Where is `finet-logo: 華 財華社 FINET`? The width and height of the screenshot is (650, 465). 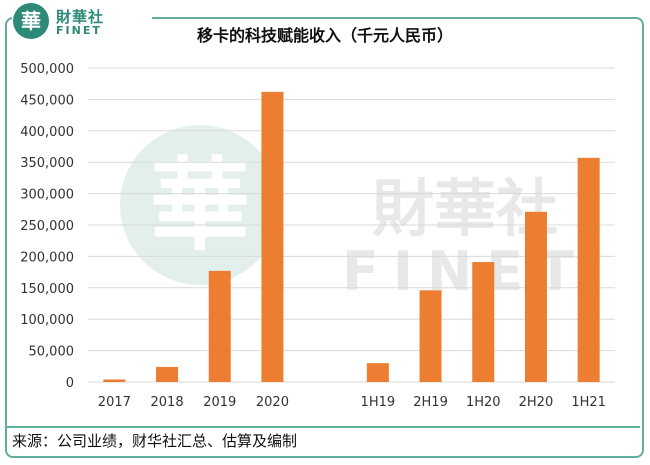
finet-logo: 華 財華社 FINET is located at coordinates (82, 22).